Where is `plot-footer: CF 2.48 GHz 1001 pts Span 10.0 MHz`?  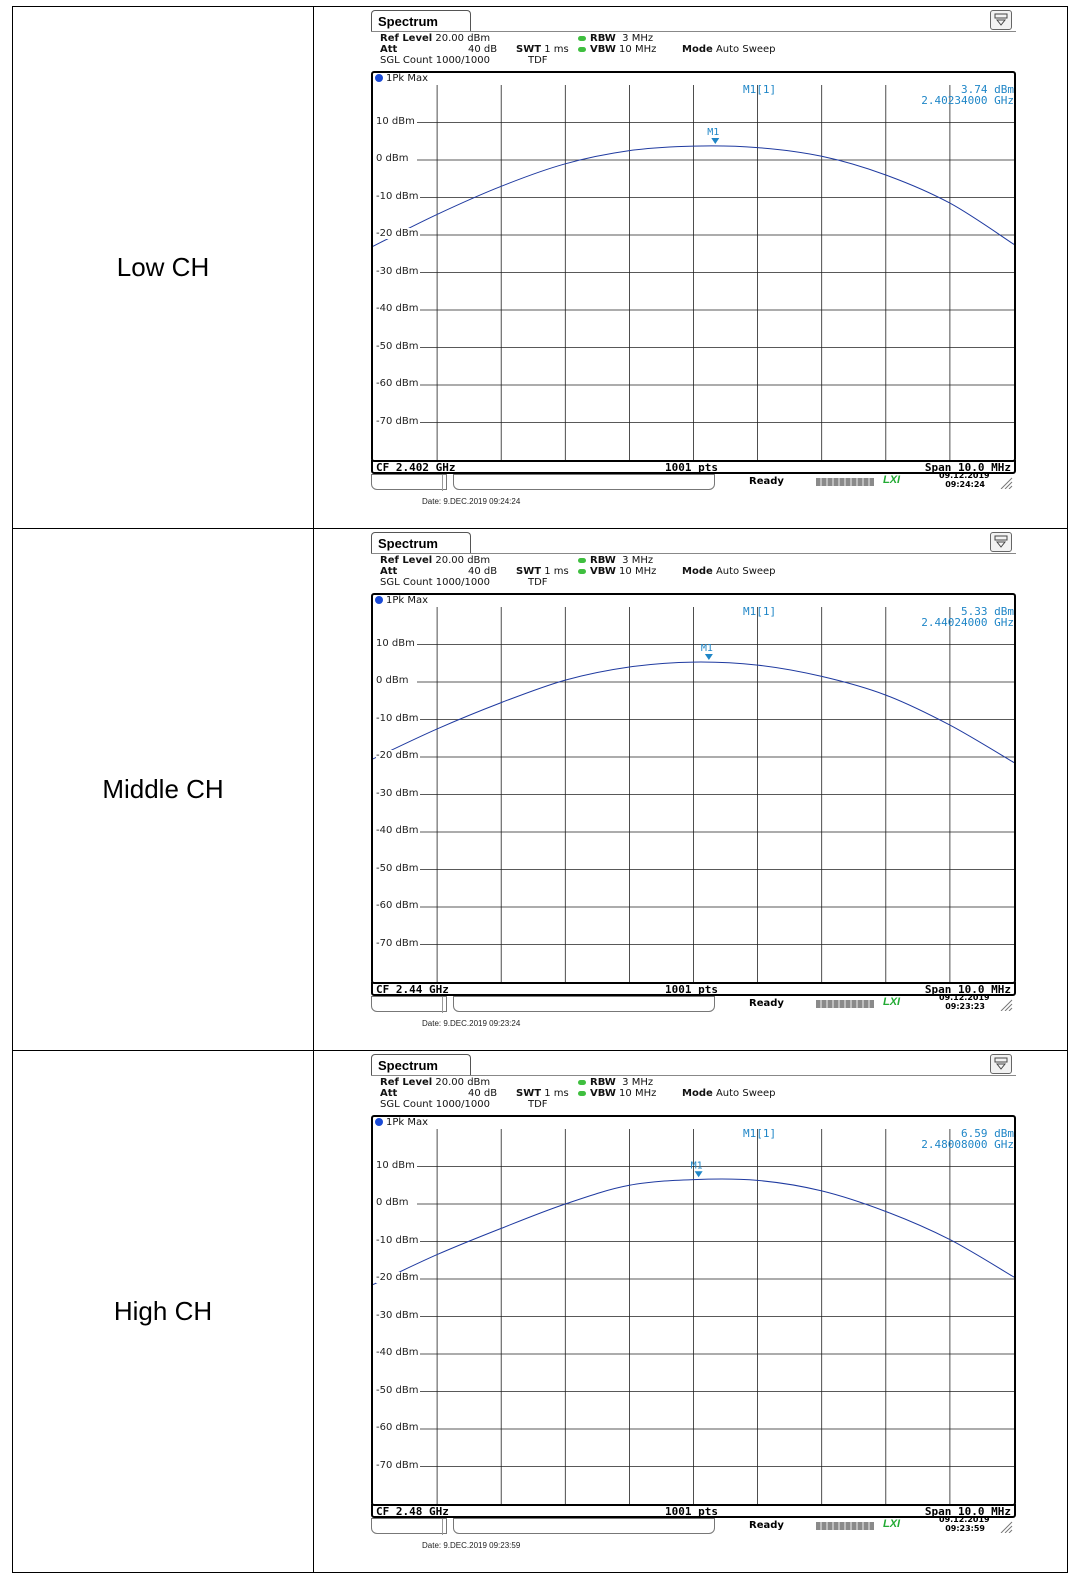
plot-footer: CF 2.48 GHz 1001 pts Span 10.0 MHz is located at coordinates (693, 1511).